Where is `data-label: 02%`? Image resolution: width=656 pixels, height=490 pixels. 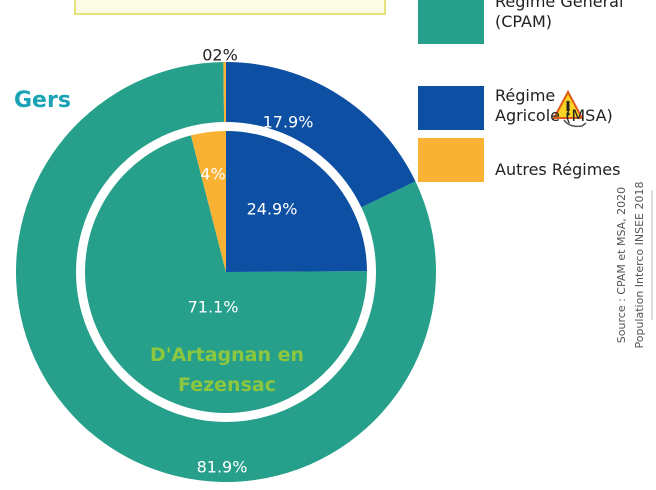 data-label: 02% is located at coordinates (220, 55).